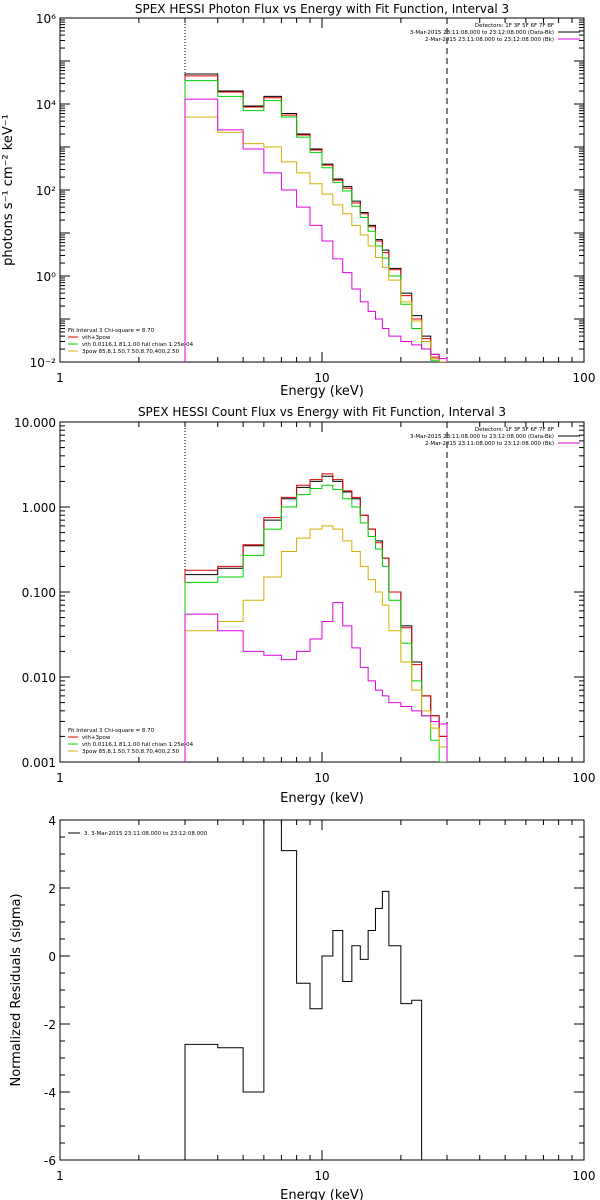 This screenshot has width=600, height=1200. Describe the element at coordinates (52, 821) in the screenshot. I see `y-tick-label: 4` at that location.